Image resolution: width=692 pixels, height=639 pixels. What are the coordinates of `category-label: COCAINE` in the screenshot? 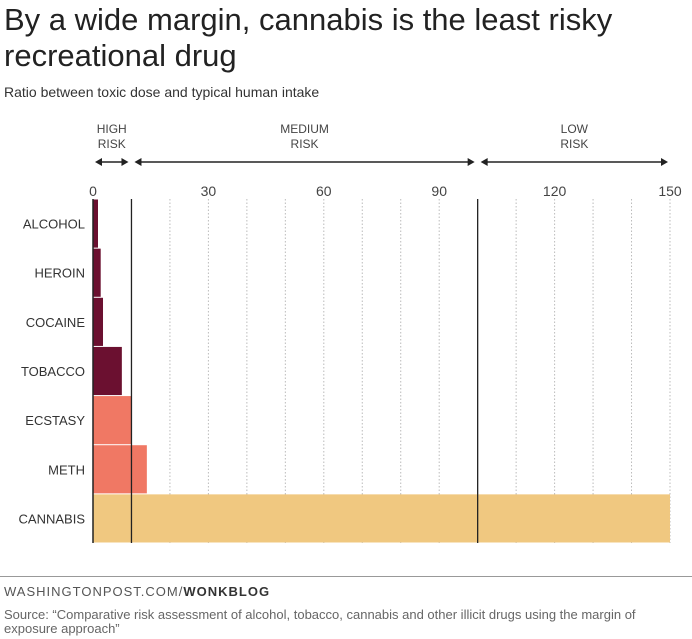 It's located at (56, 322).